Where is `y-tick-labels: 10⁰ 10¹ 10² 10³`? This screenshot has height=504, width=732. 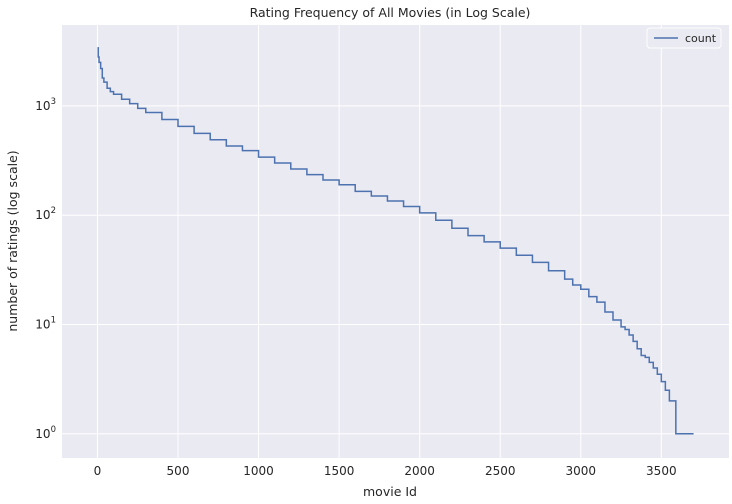
y-tick-labels: 10⁰ 10¹ 10² 10³ is located at coordinates (45, 269).